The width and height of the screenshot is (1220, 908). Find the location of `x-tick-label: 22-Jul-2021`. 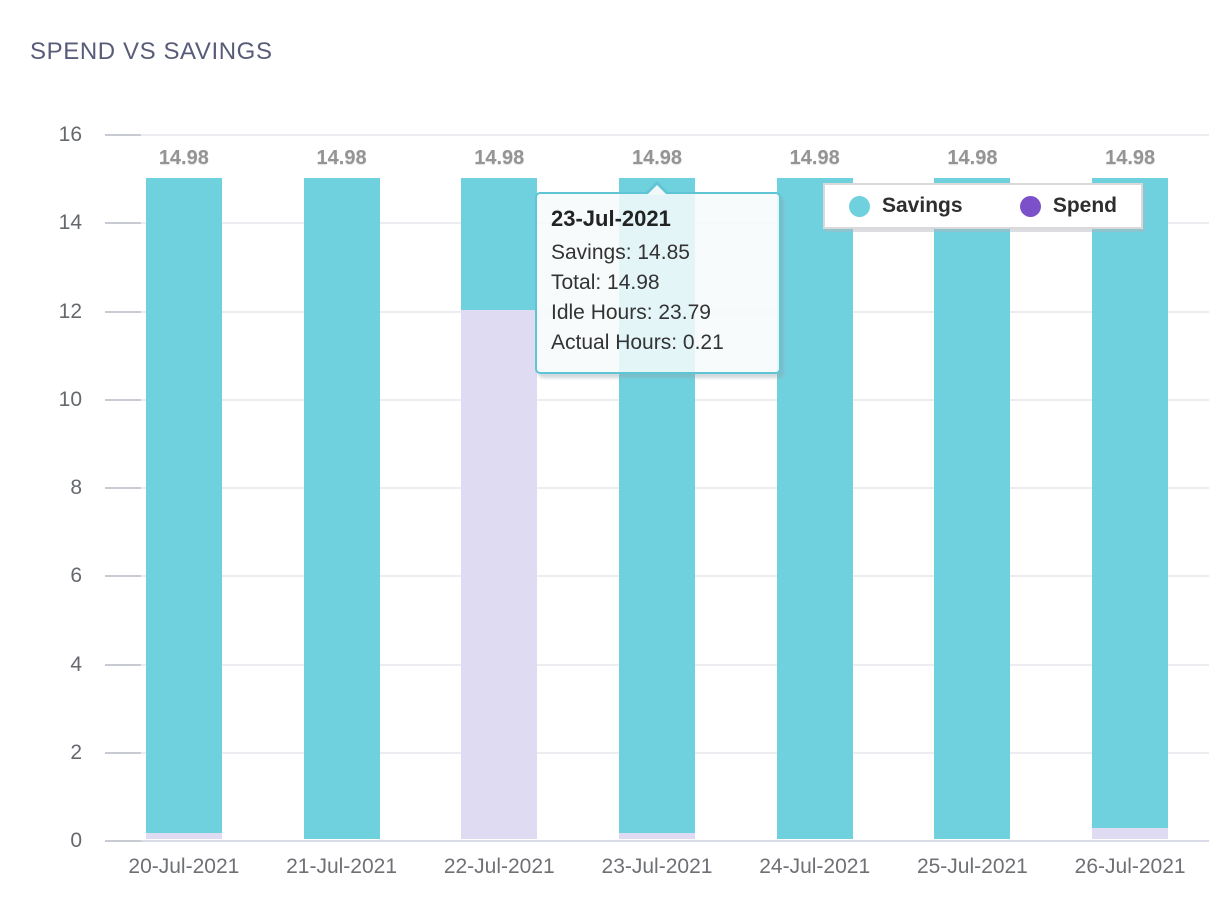

x-tick-label: 22-Jul-2021 is located at coordinates (499, 866).